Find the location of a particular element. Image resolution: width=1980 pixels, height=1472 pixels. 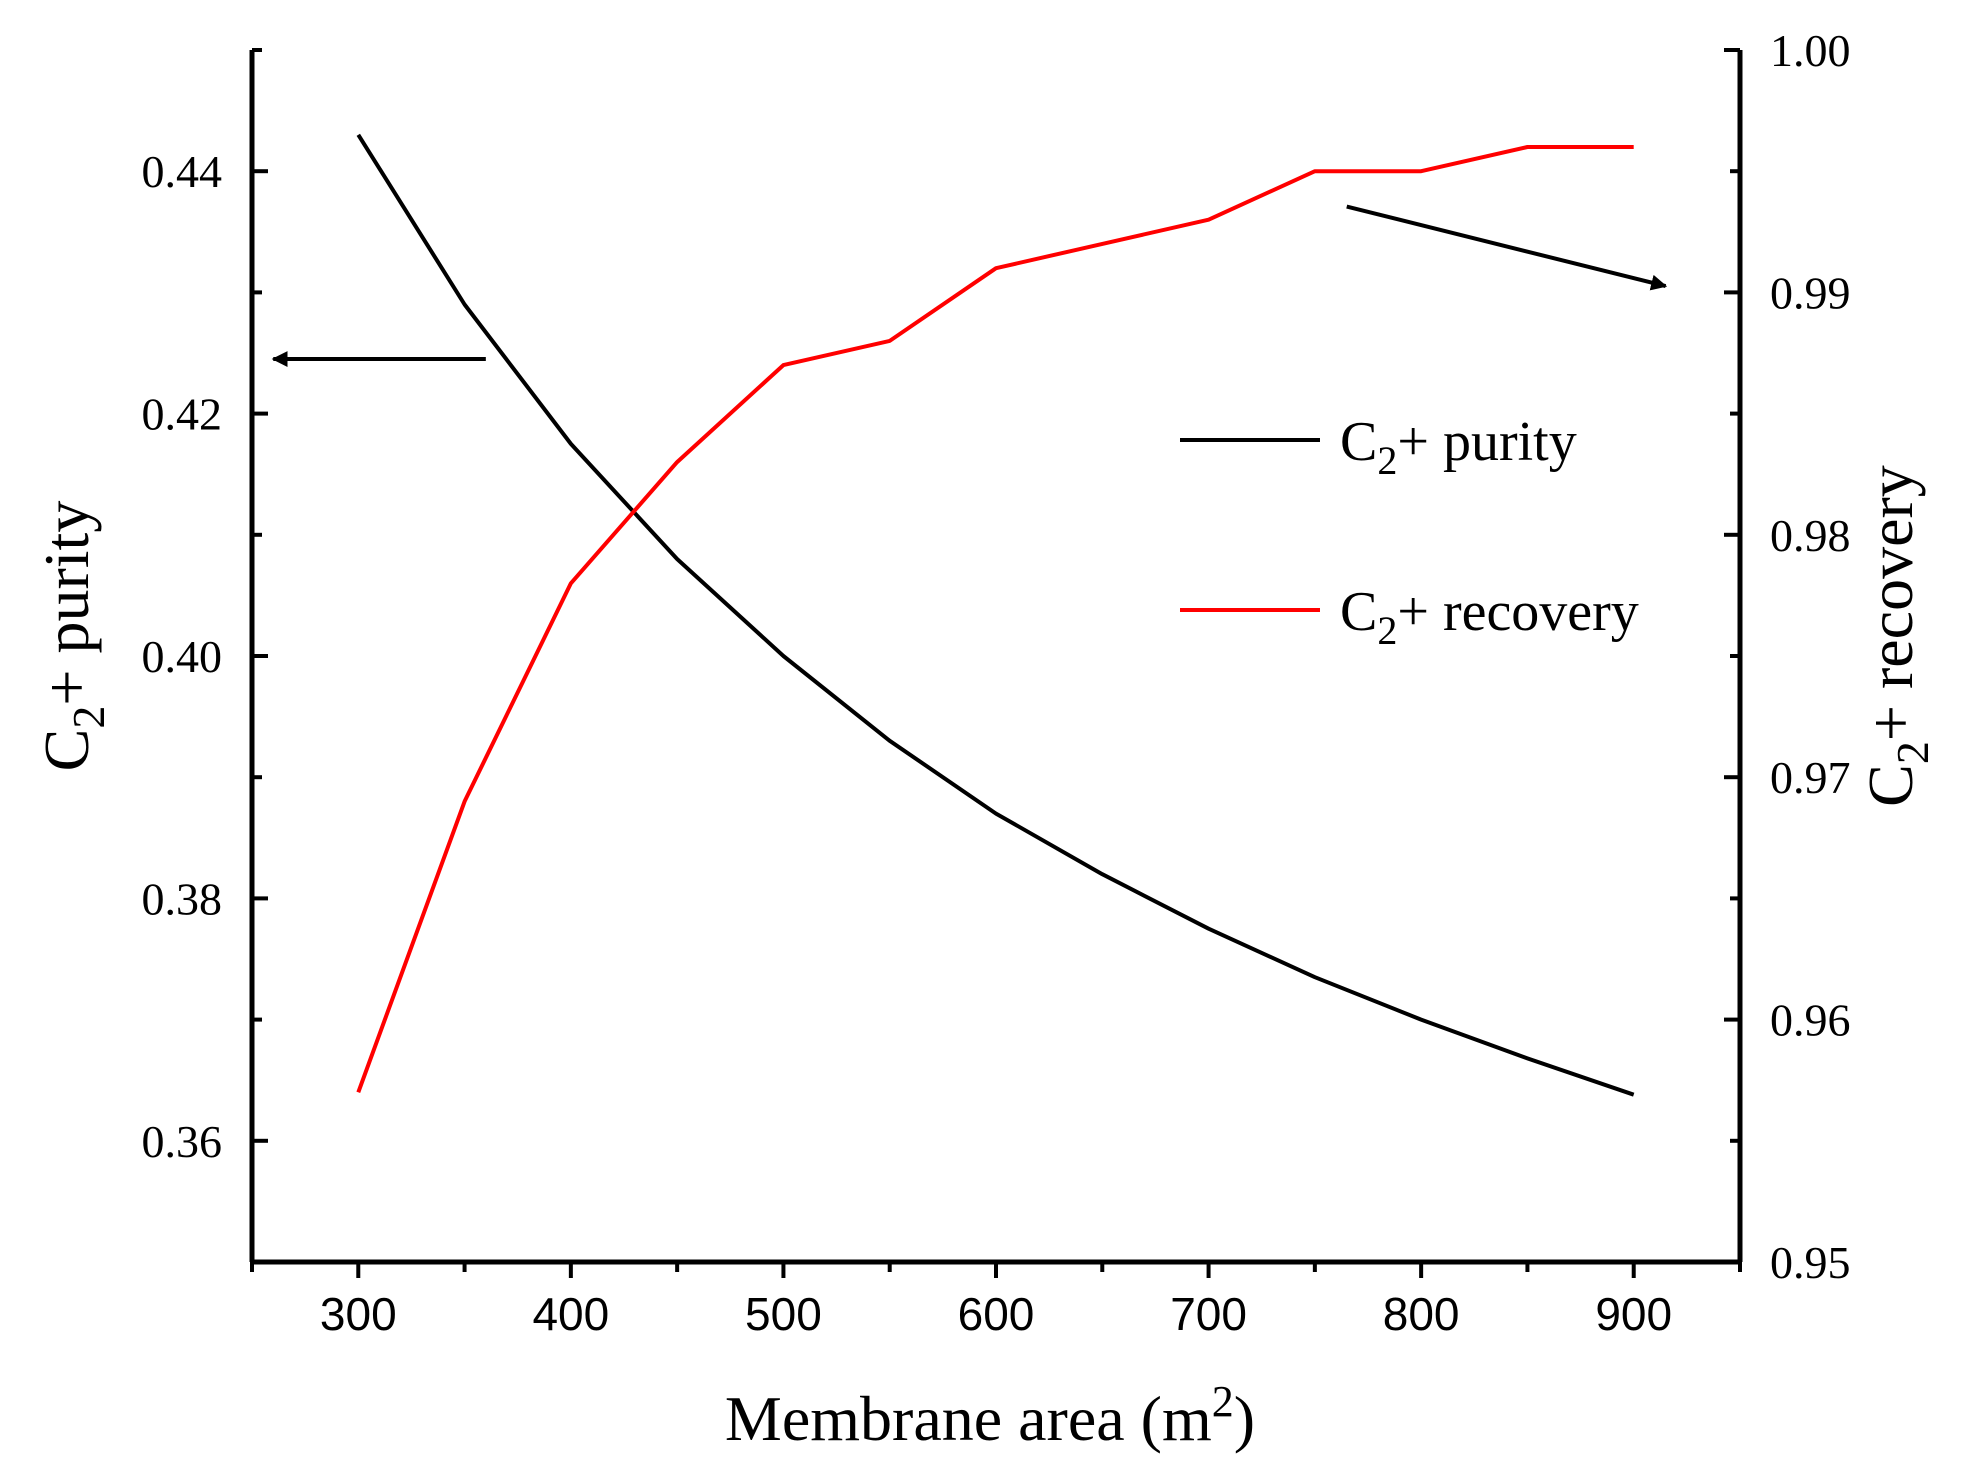

x-tick-label: 400 is located at coordinates (570, 1314).